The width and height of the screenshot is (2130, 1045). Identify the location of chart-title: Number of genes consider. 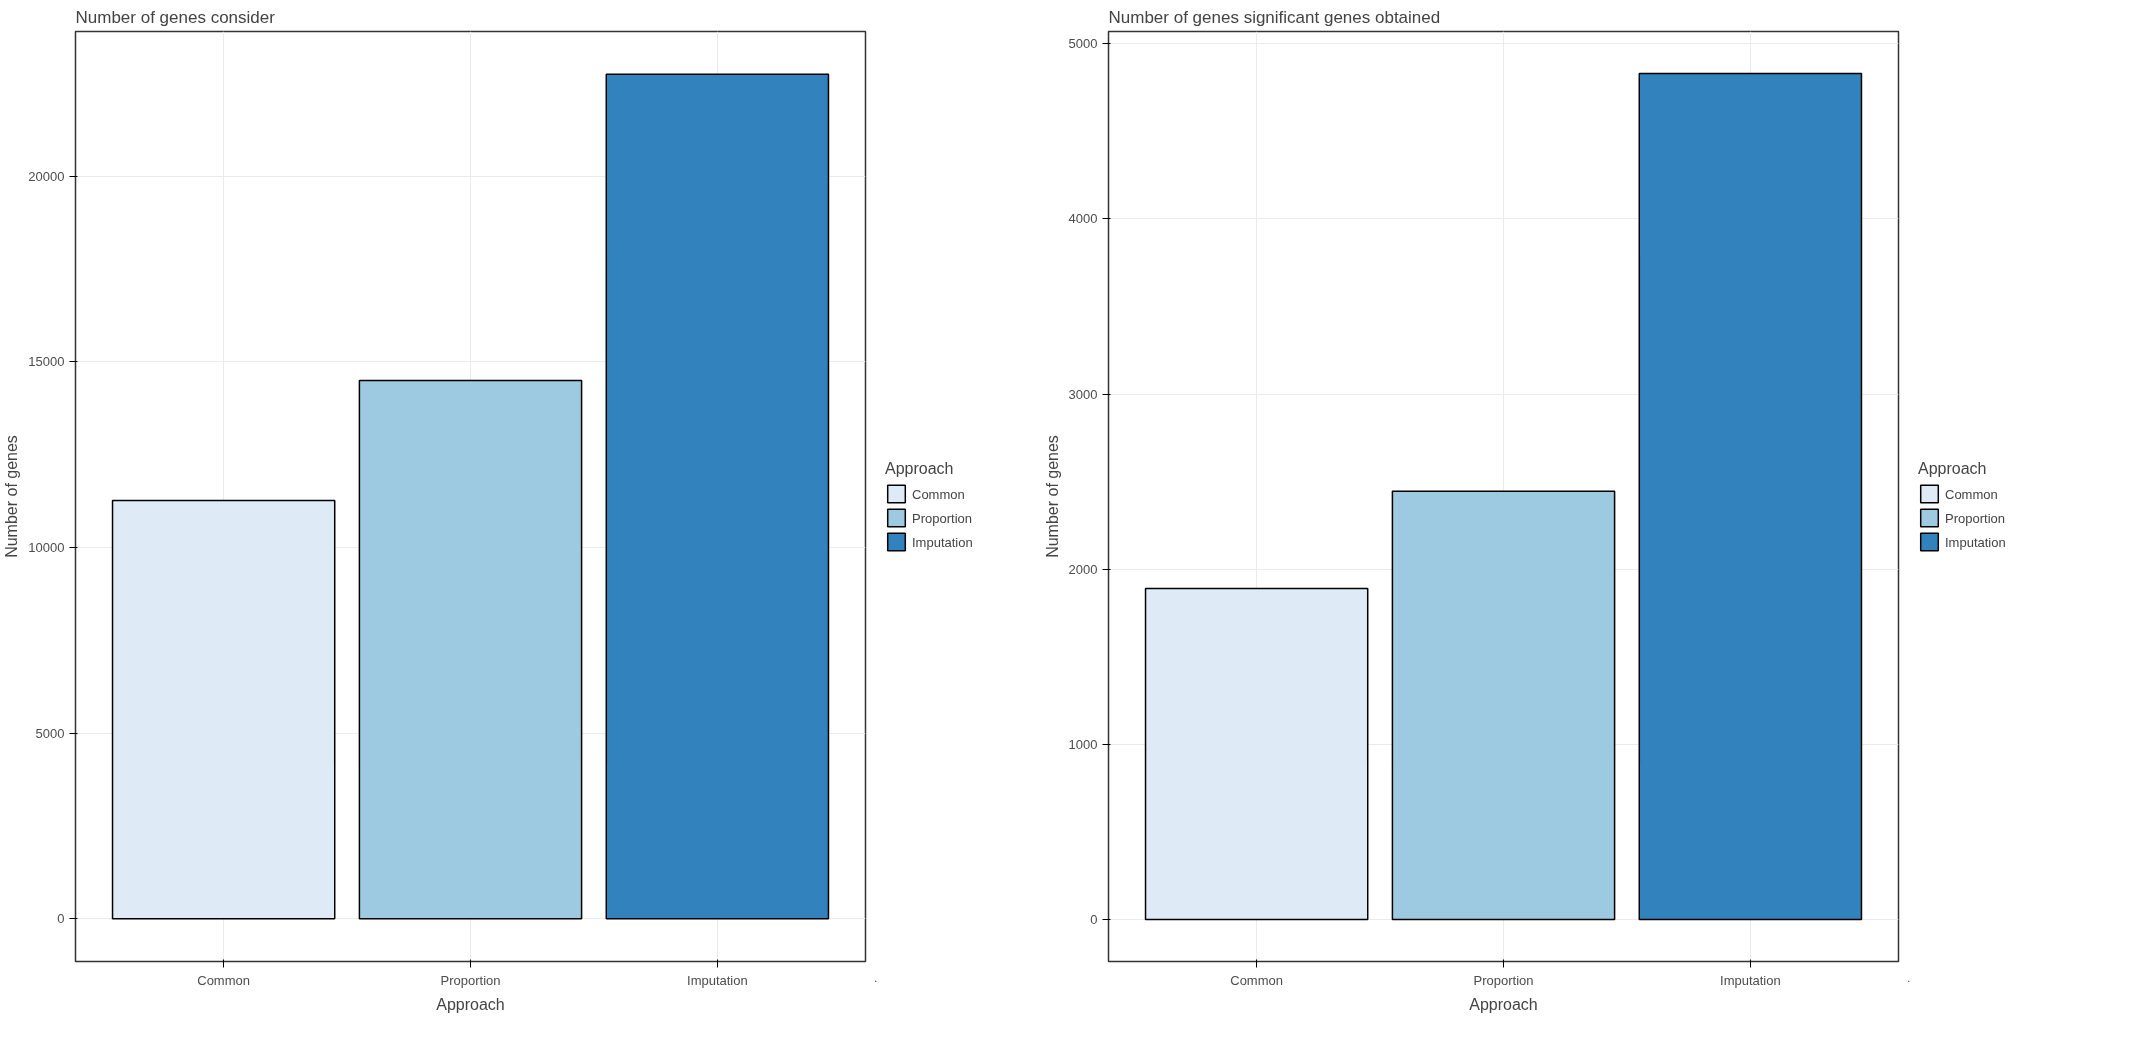
(175, 17).